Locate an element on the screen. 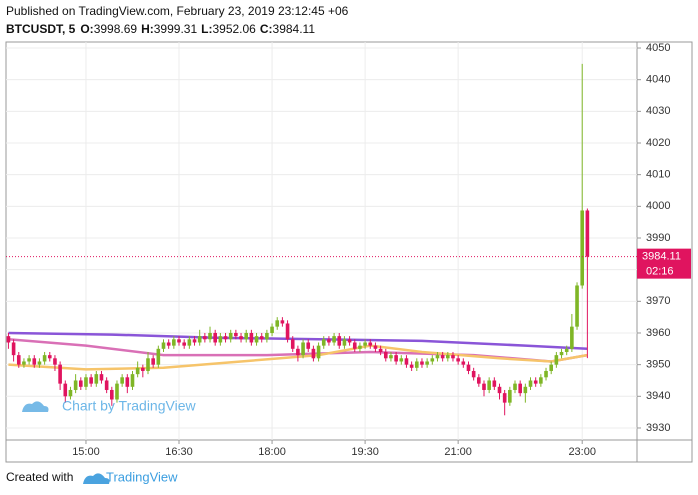 The width and height of the screenshot is (698, 495). ohlc-value: 3999.31 is located at coordinates (176, 29).